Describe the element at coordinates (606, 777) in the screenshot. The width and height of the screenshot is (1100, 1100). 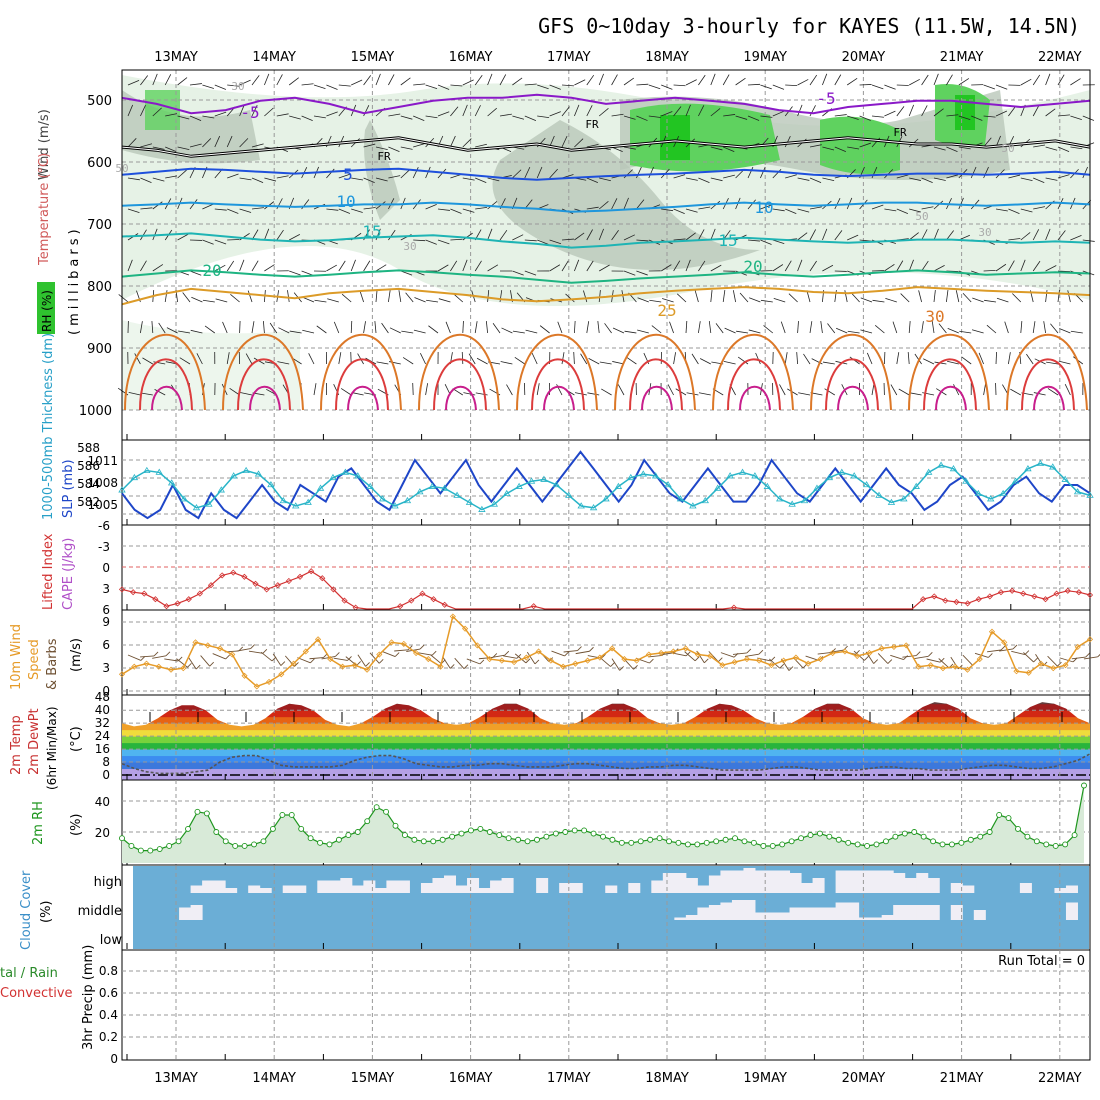
I see `temp-band-neg` at that location.